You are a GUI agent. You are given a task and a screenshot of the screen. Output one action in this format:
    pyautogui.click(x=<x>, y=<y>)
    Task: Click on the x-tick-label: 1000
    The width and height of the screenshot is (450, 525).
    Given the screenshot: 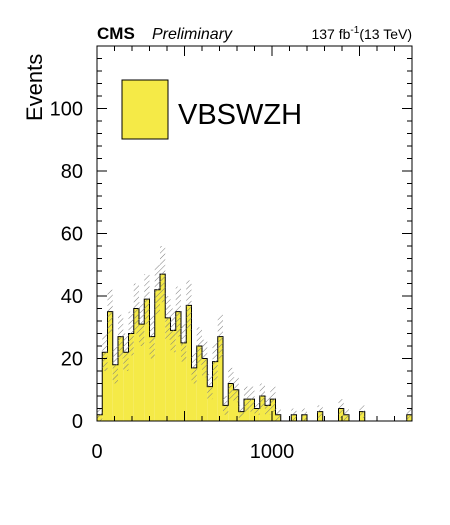 What is the action you would take?
    pyautogui.click(x=272, y=452)
    